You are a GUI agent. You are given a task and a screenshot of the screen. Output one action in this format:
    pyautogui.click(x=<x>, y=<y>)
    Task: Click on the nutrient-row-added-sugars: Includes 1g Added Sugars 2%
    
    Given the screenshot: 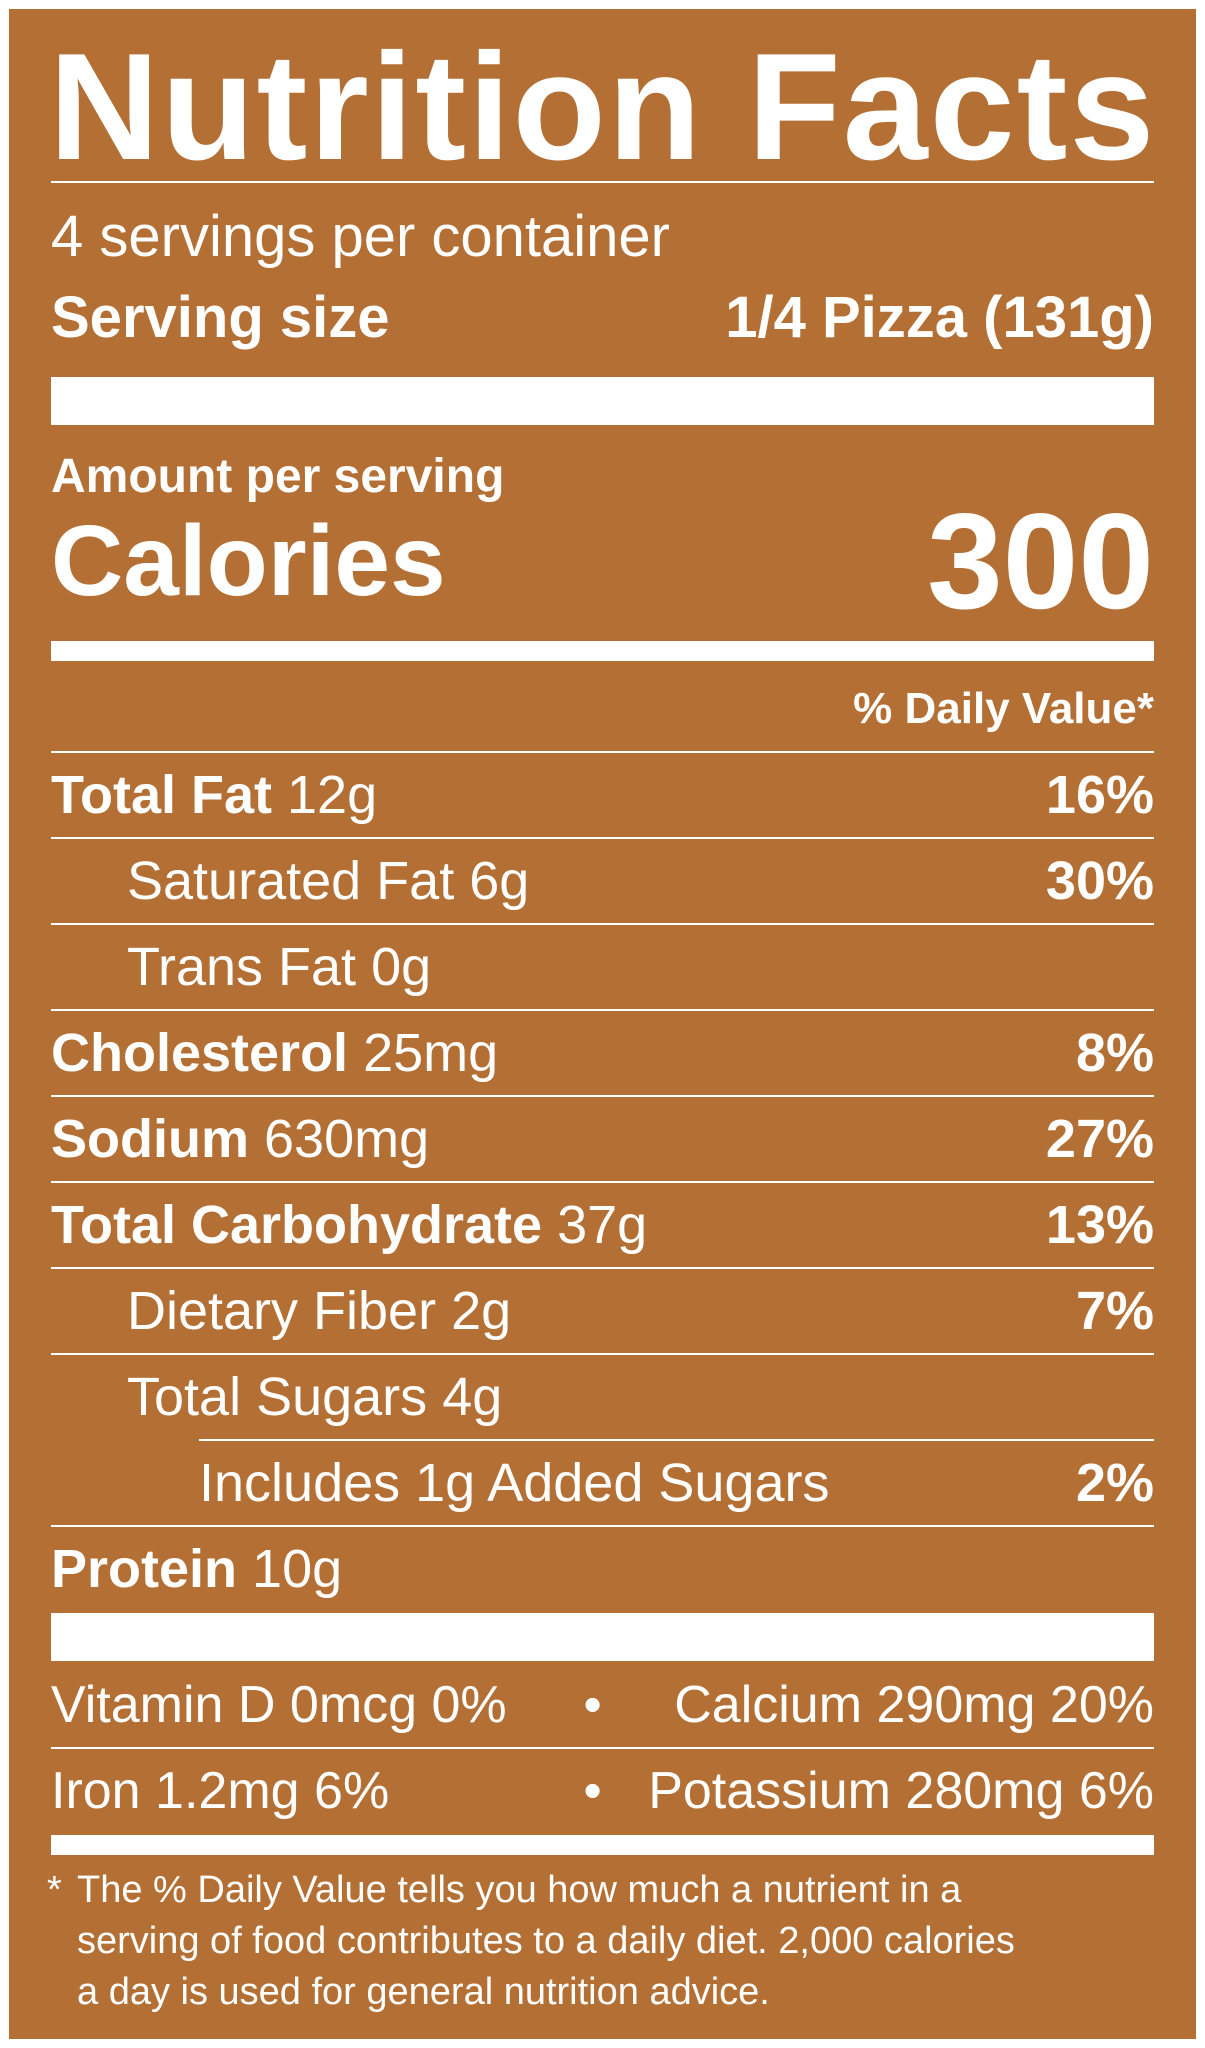 What is the action you would take?
    pyautogui.click(x=602, y=1483)
    